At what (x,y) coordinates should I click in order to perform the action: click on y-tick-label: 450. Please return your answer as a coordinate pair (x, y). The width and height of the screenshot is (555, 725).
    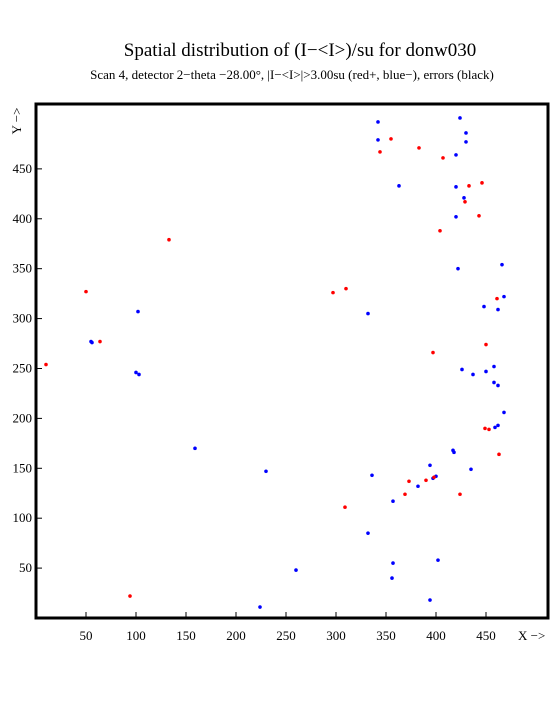
    Looking at the image, I should click on (23, 168).